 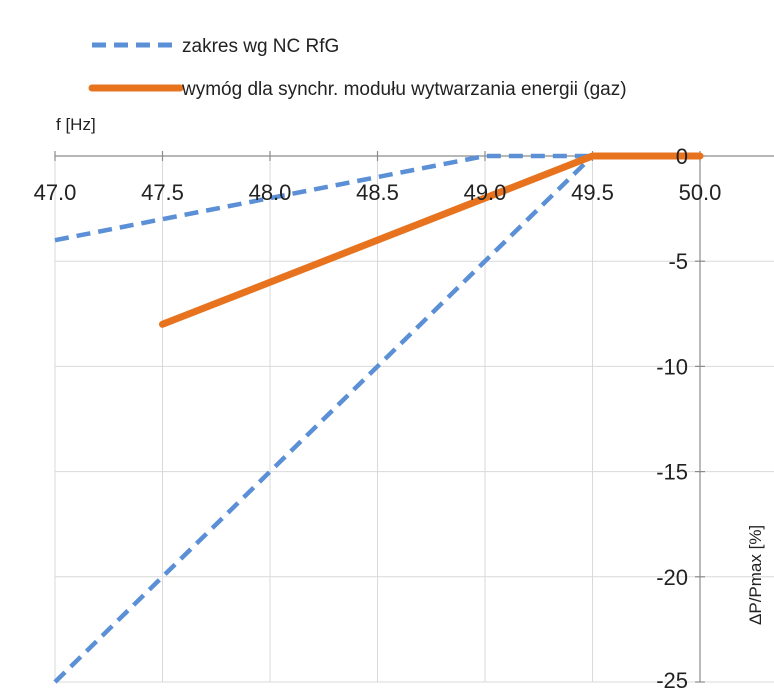 What do you see at coordinates (260, 46) in the screenshot?
I see `legend-label-nc-rfg: zakres wg NC RfG` at bounding box center [260, 46].